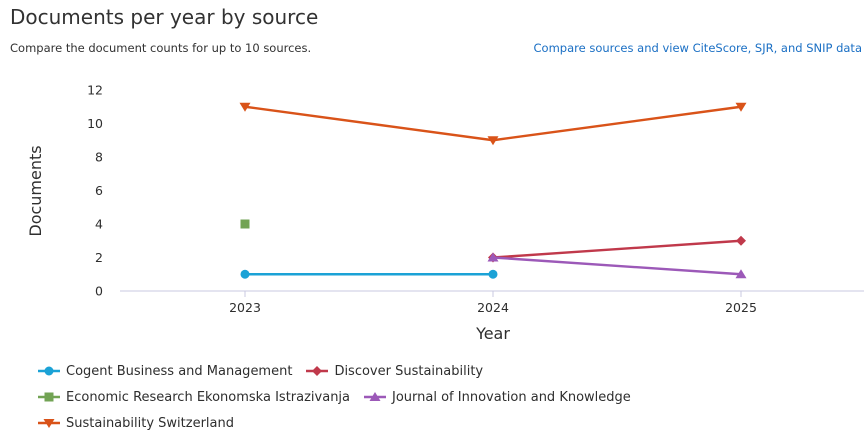 This screenshot has width=864, height=436. I want to click on chart-title: Documents per year by source, so click(164, 17).